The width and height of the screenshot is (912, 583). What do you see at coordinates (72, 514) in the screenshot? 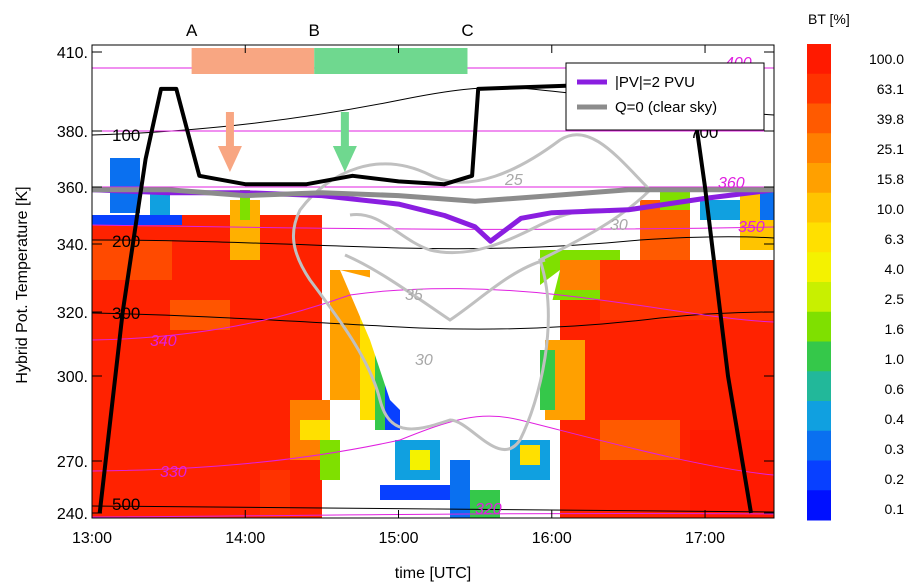
I see `y-tick-label: 240.` at bounding box center [72, 514].